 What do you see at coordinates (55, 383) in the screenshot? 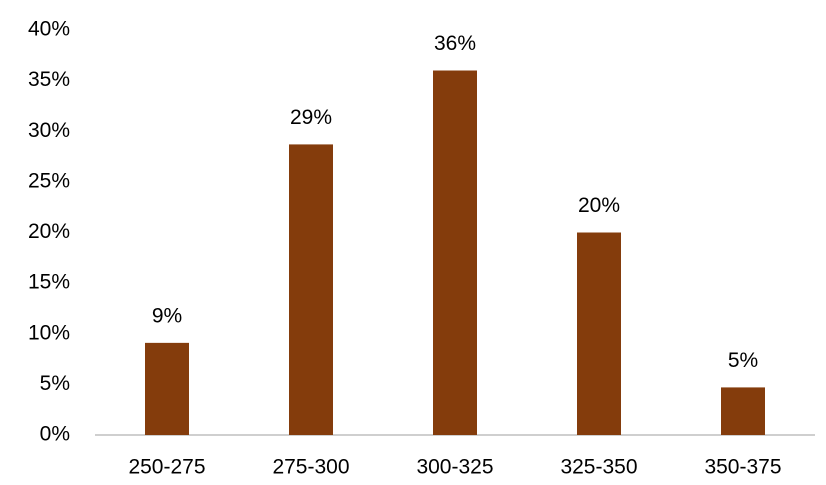
I see `y-tick-label: 5%` at bounding box center [55, 383].